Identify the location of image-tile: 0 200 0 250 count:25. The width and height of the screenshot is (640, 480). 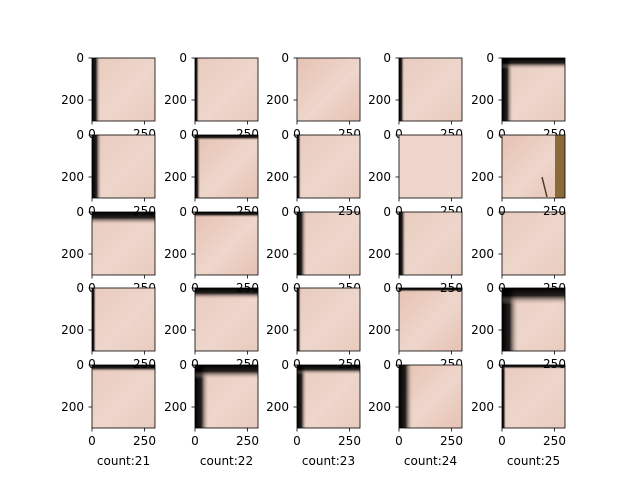
(518, 413).